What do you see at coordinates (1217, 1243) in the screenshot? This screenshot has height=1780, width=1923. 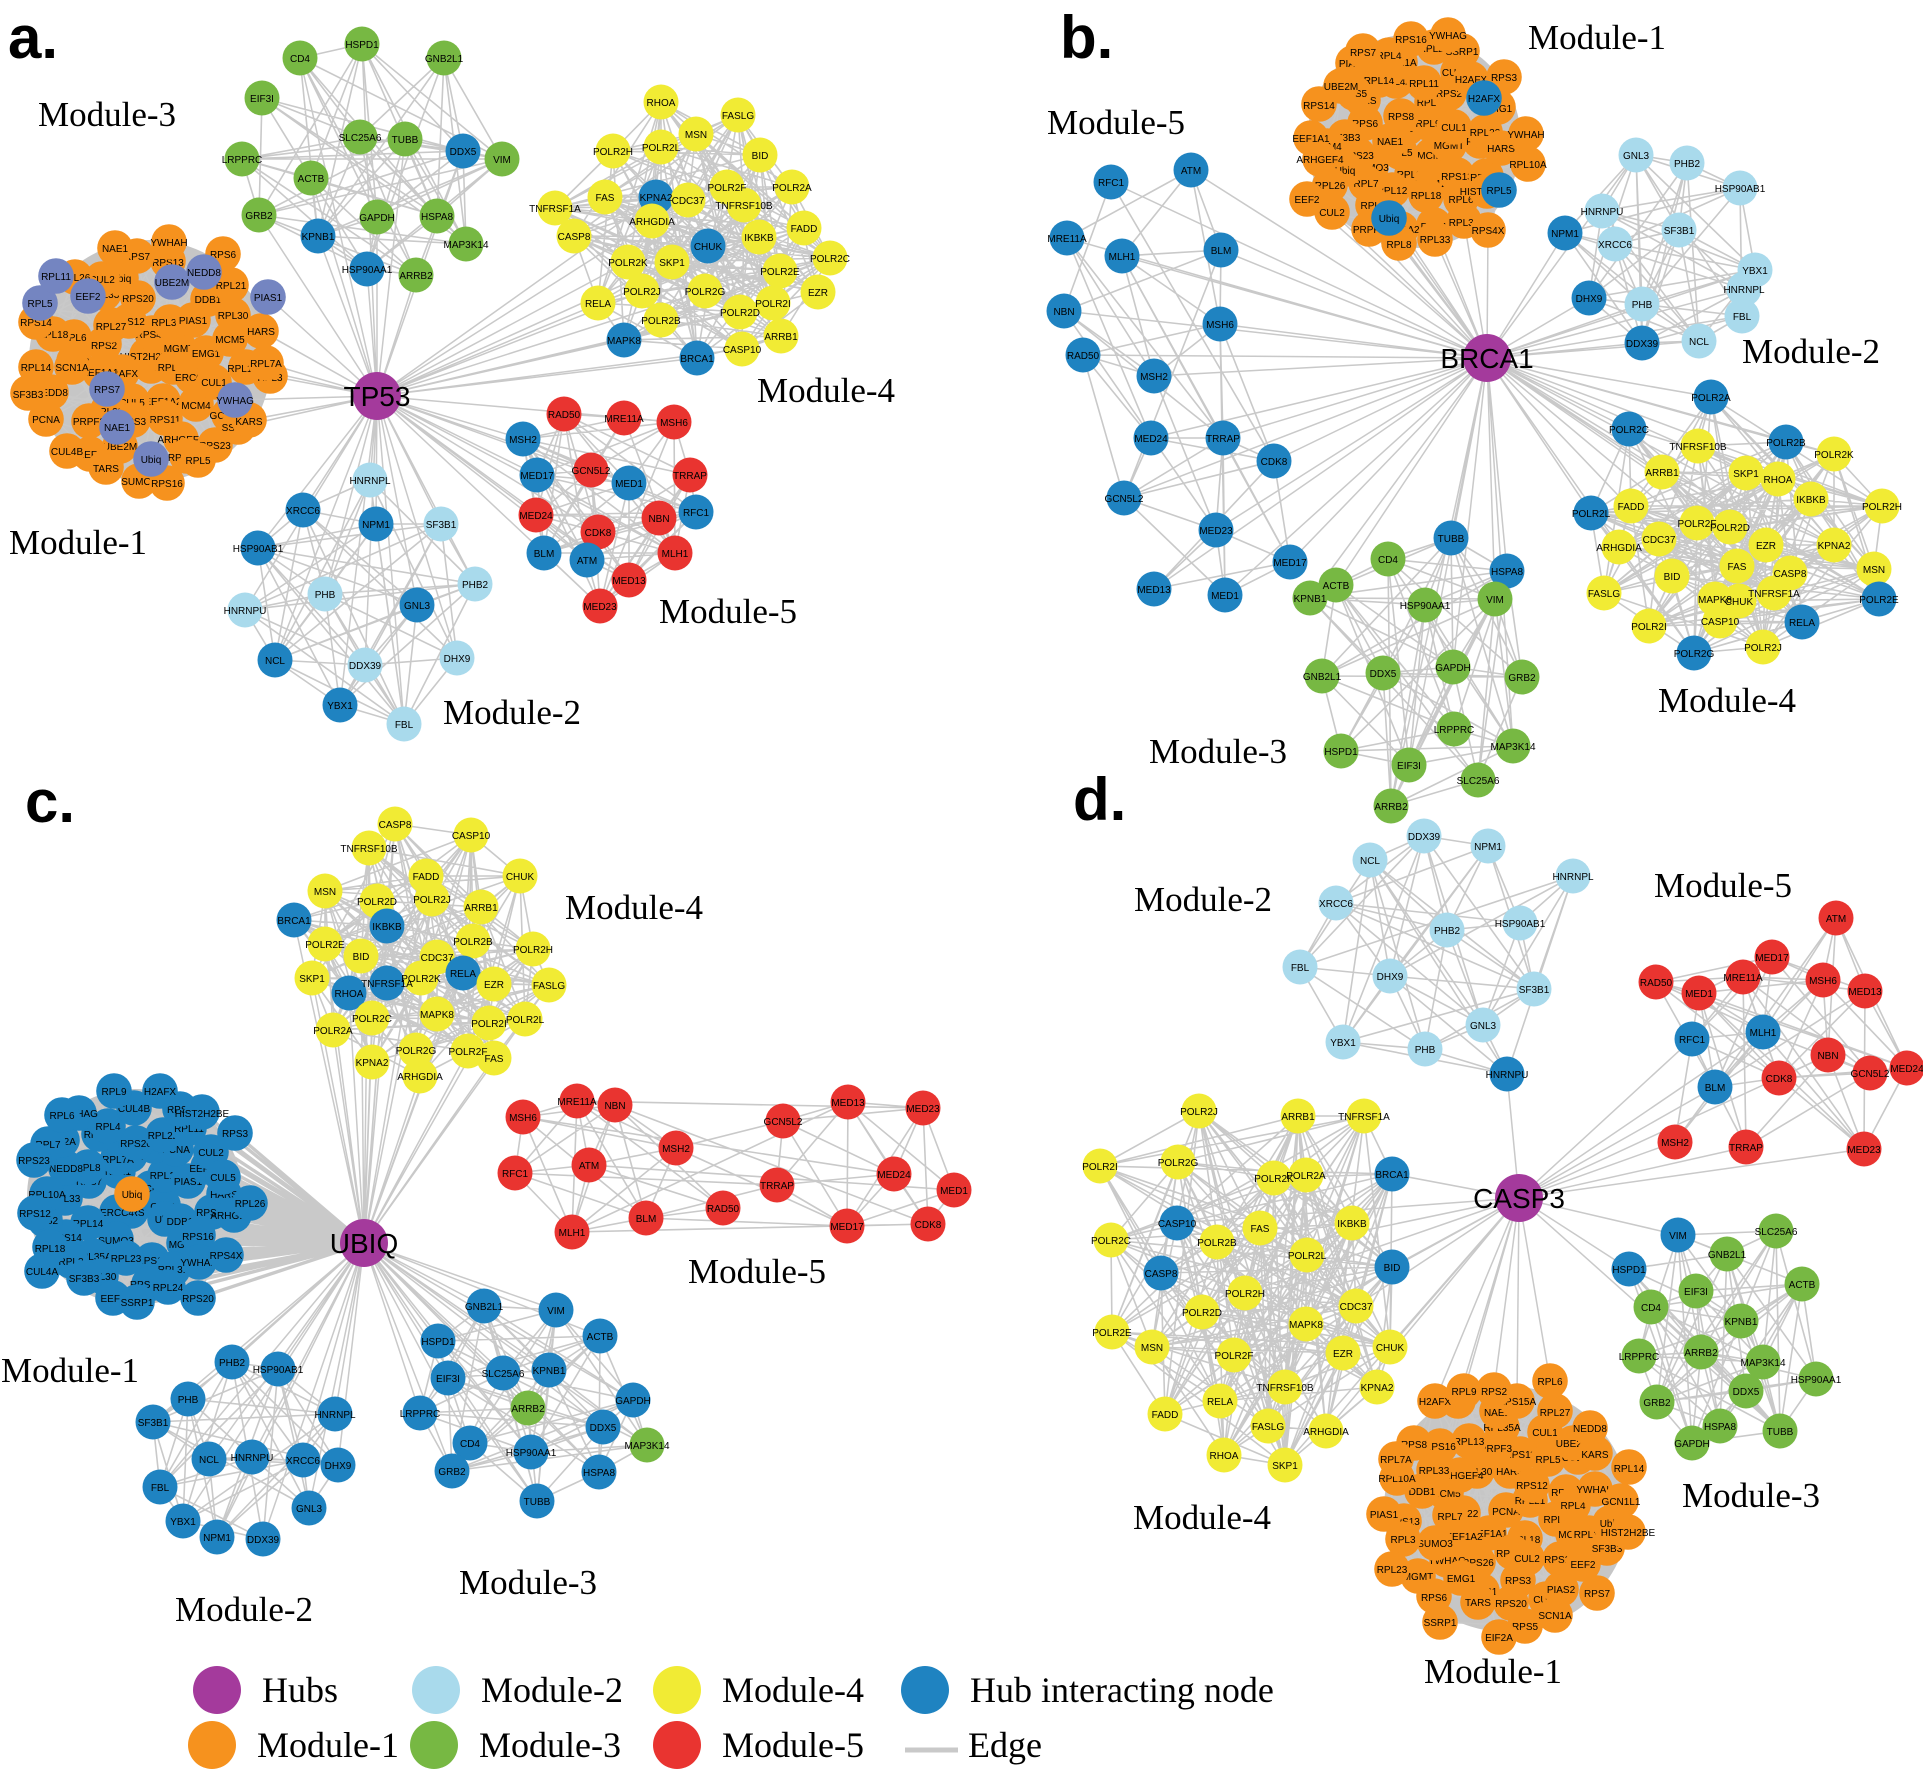 I see `svg-text: POLR2B` at bounding box center [1217, 1243].